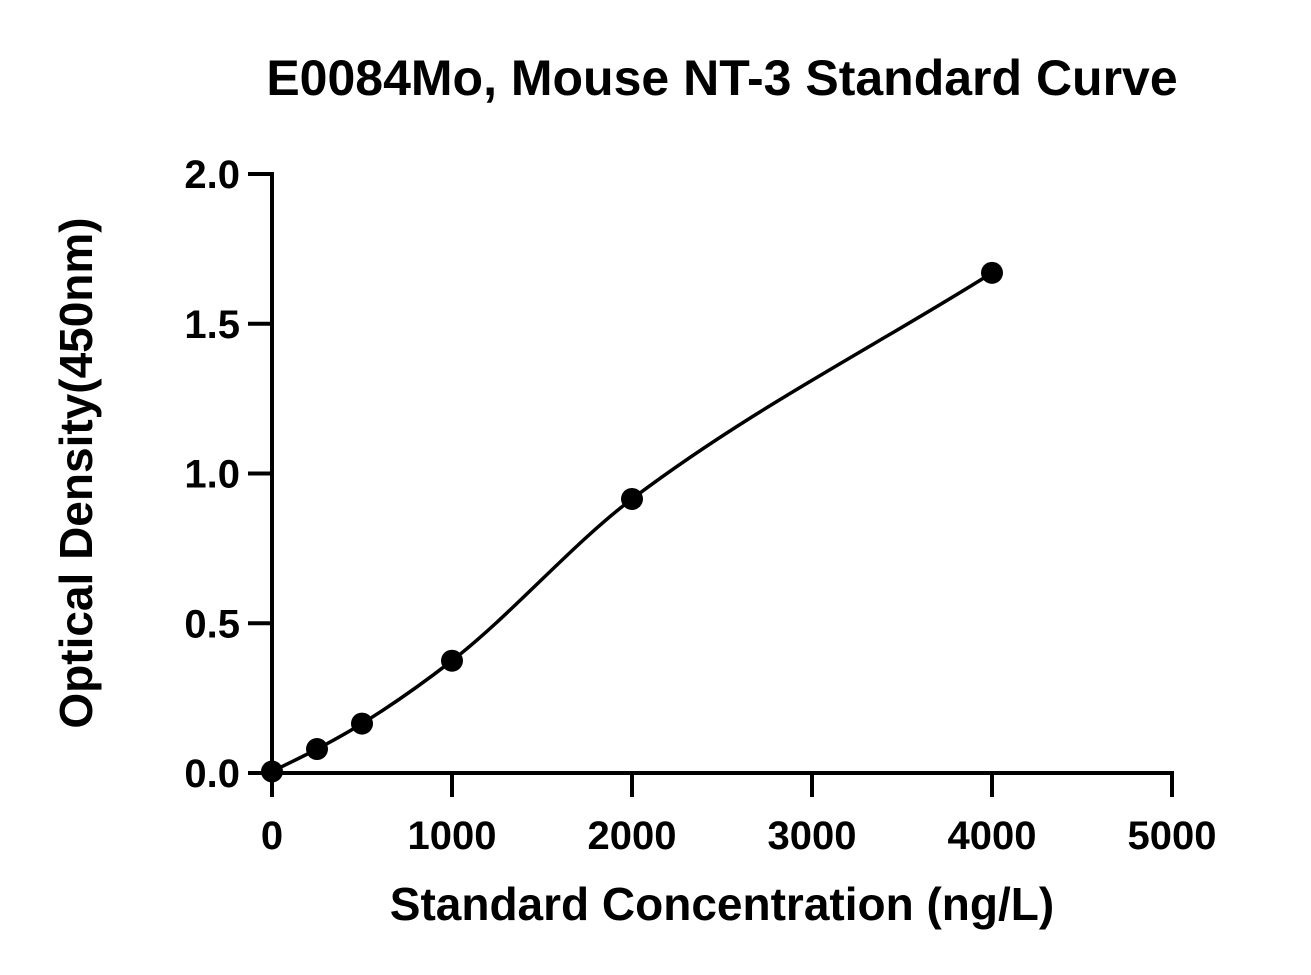 Image resolution: width=1311 pixels, height=975 pixels. I want to click on x-tick-label: 4000, so click(992, 836).